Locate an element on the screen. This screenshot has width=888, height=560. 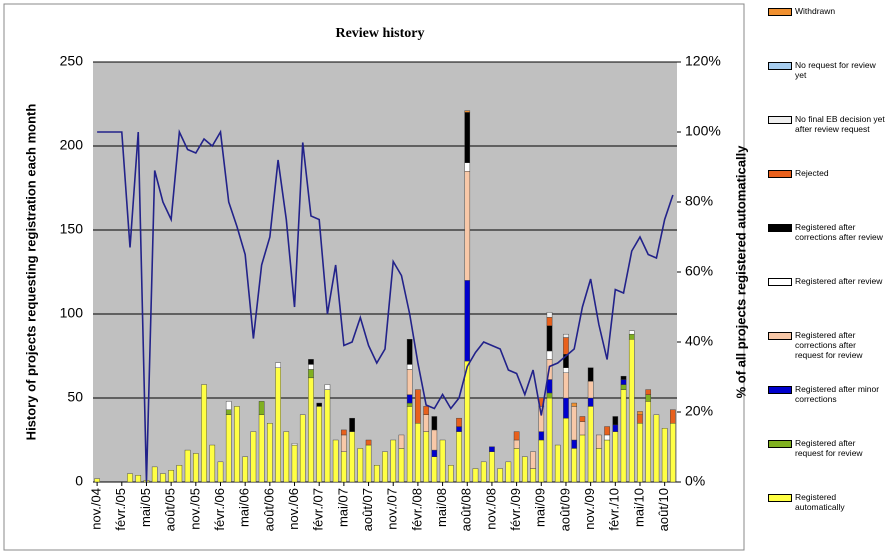
legend-item: Registered after request for review is located at coordinates (827, 448).